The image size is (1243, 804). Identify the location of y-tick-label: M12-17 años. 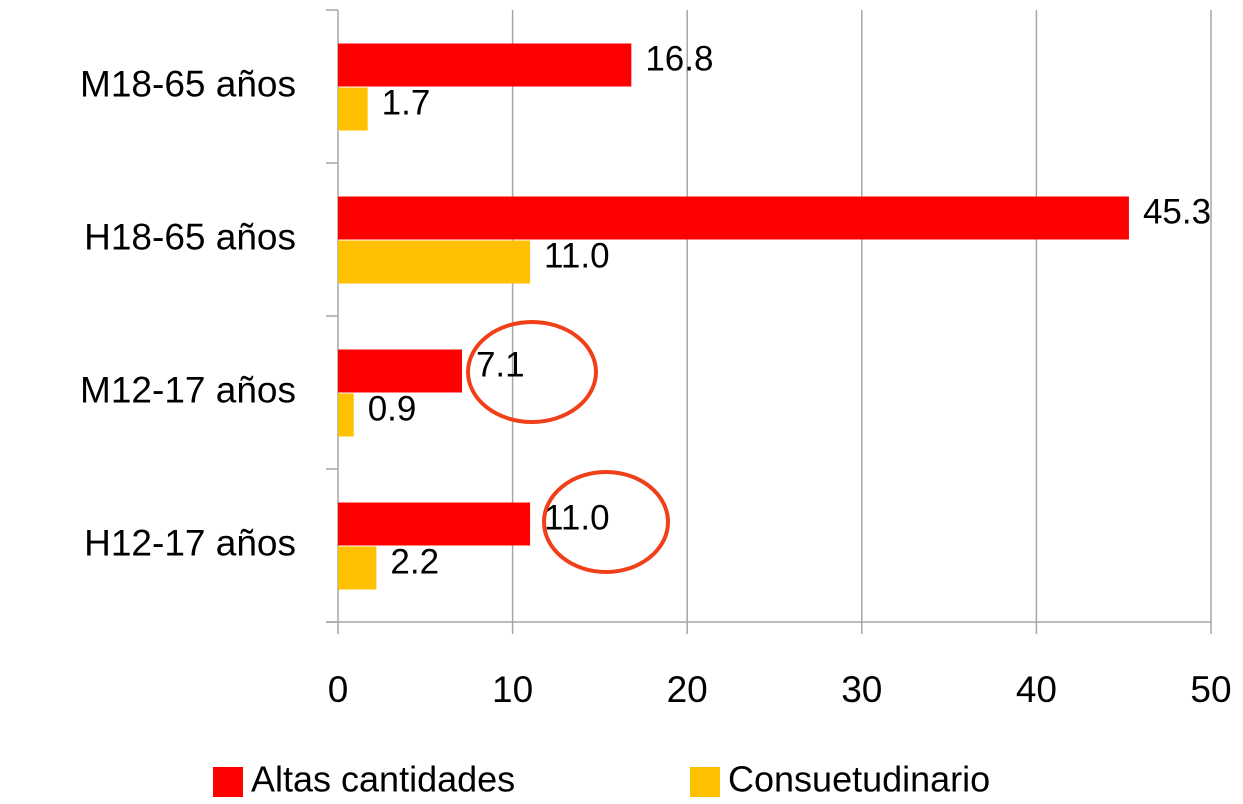
(188, 389).